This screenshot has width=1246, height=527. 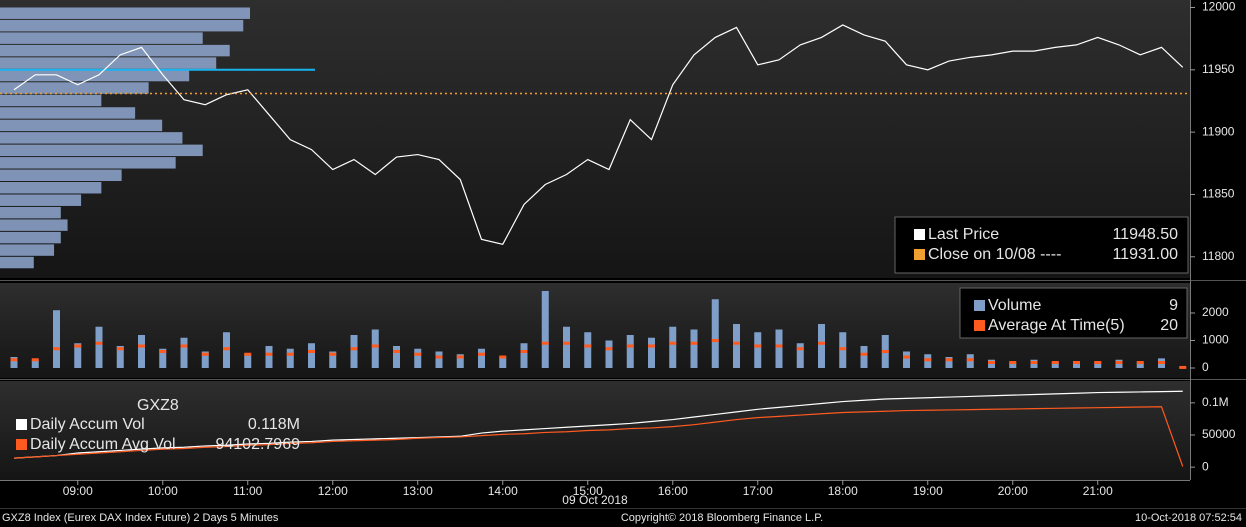 What do you see at coordinates (1215, 402) in the screenshot?
I see `y-tick-label: 0.1M` at bounding box center [1215, 402].